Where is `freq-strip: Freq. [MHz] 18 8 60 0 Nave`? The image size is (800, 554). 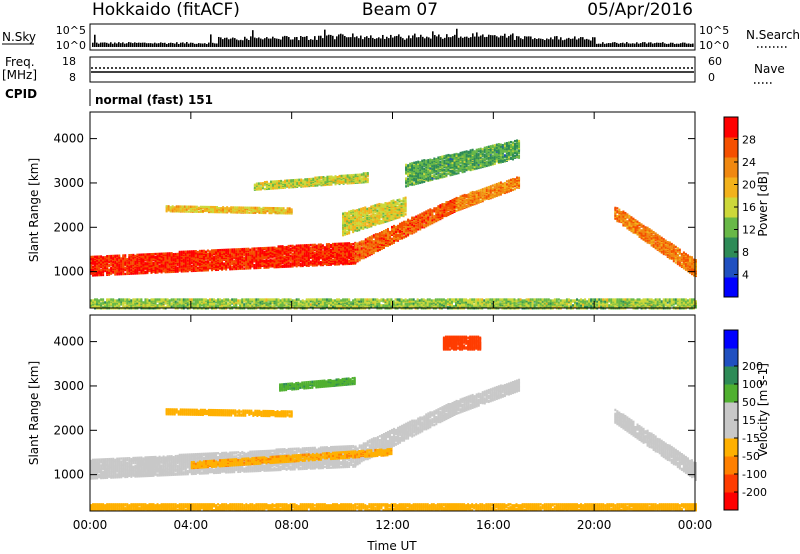 freq-strip: Freq. [MHz] 18 8 60 0 Nave is located at coordinates (393, 69).